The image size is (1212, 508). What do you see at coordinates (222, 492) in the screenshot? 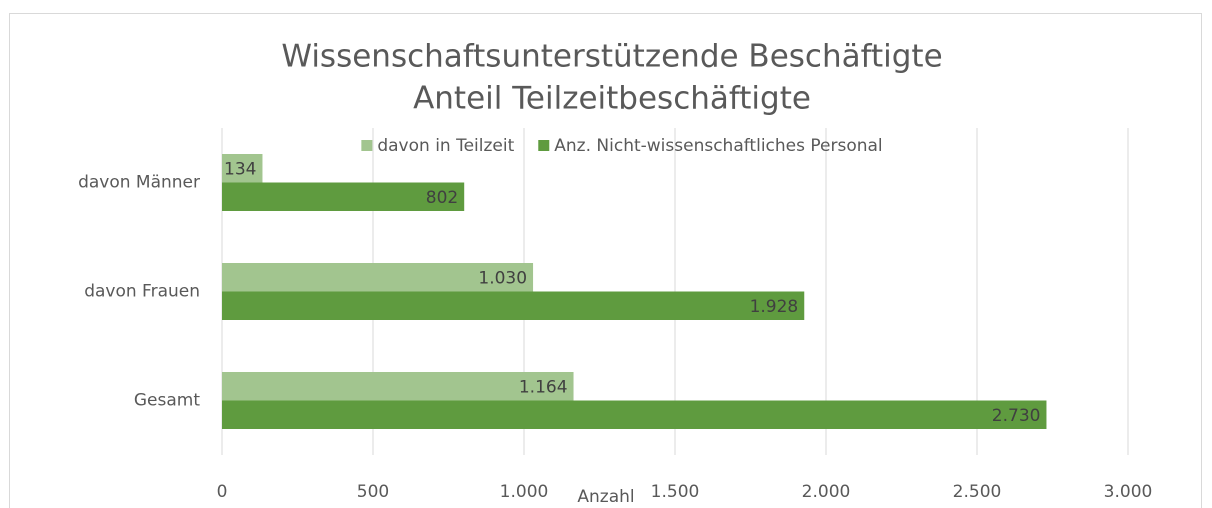
I see `x-tick-label: 0` at bounding box center [222, 492].